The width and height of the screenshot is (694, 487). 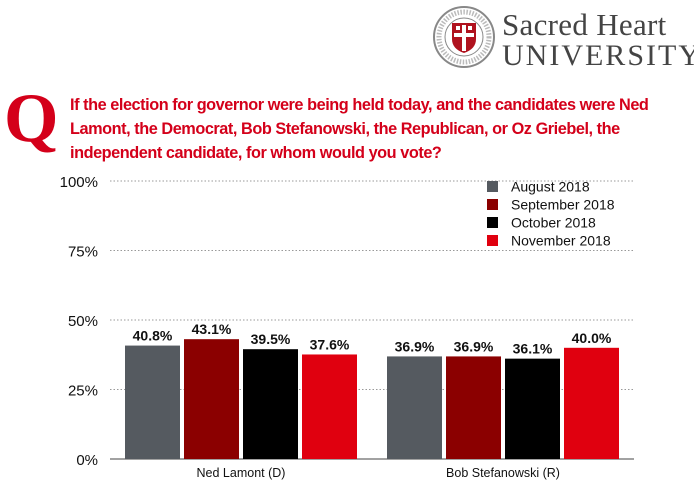 What do you see at coordinates (553, 223) in the screenshot?
I see `legend-label: October 2018` at bounding box center [553, 223].